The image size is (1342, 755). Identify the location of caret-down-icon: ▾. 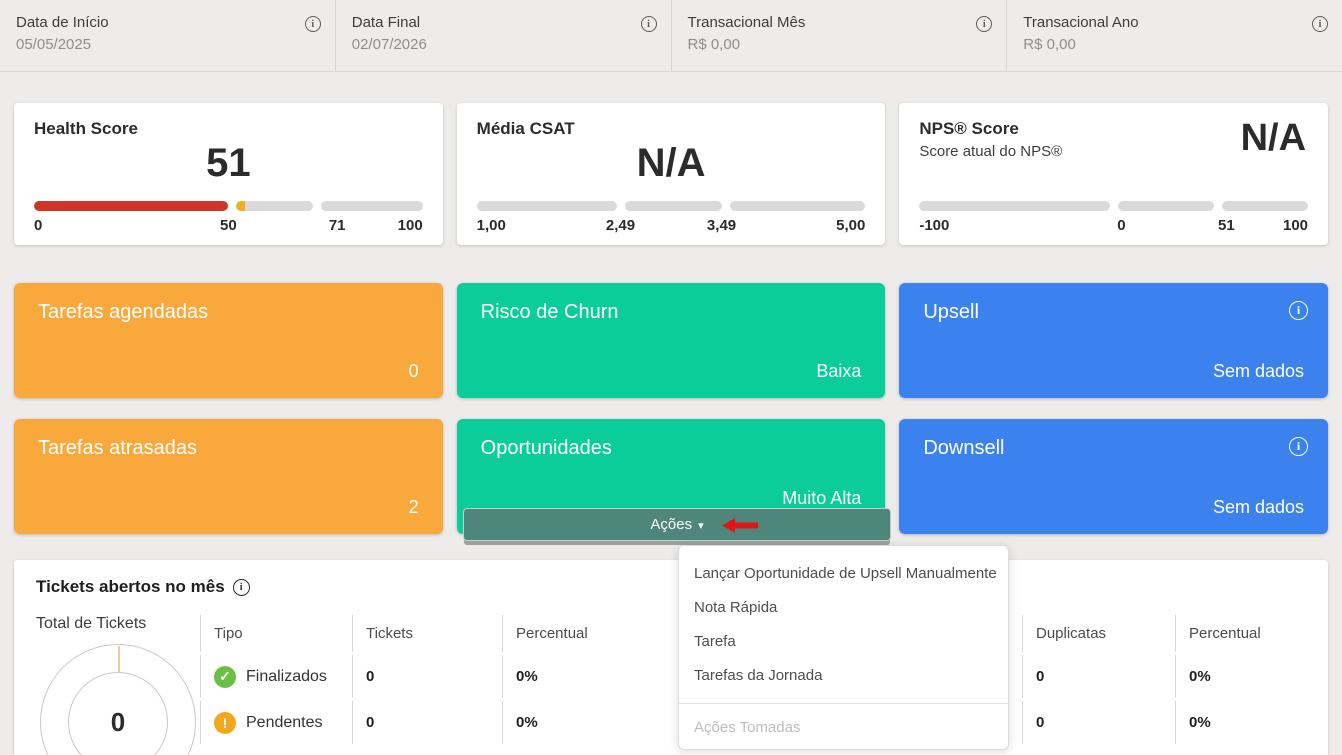
(701, 526).